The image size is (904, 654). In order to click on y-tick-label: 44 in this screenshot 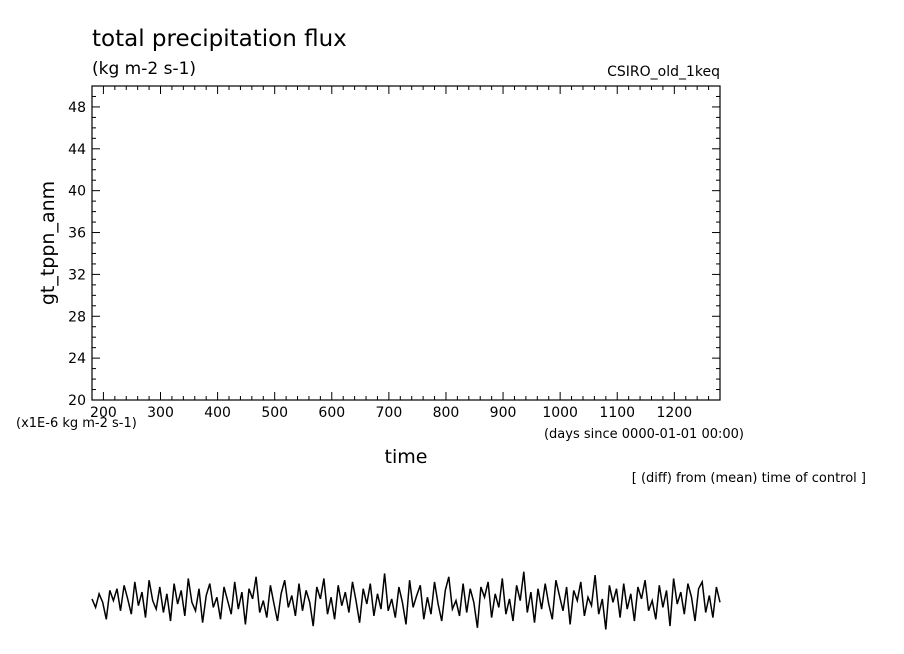, I will do `click(77, 150)`.